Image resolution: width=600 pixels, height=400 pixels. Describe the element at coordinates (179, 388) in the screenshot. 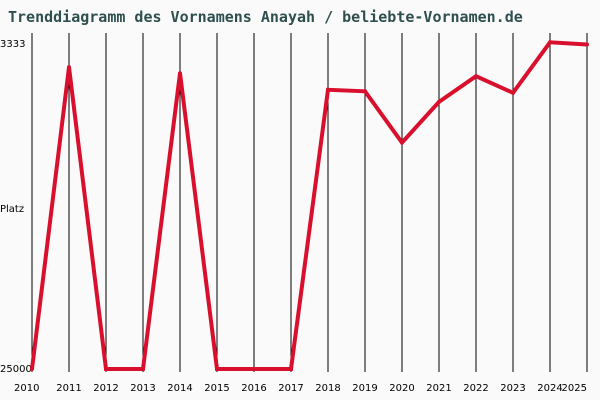

I see `x-tick-2014: 2014` at that location.